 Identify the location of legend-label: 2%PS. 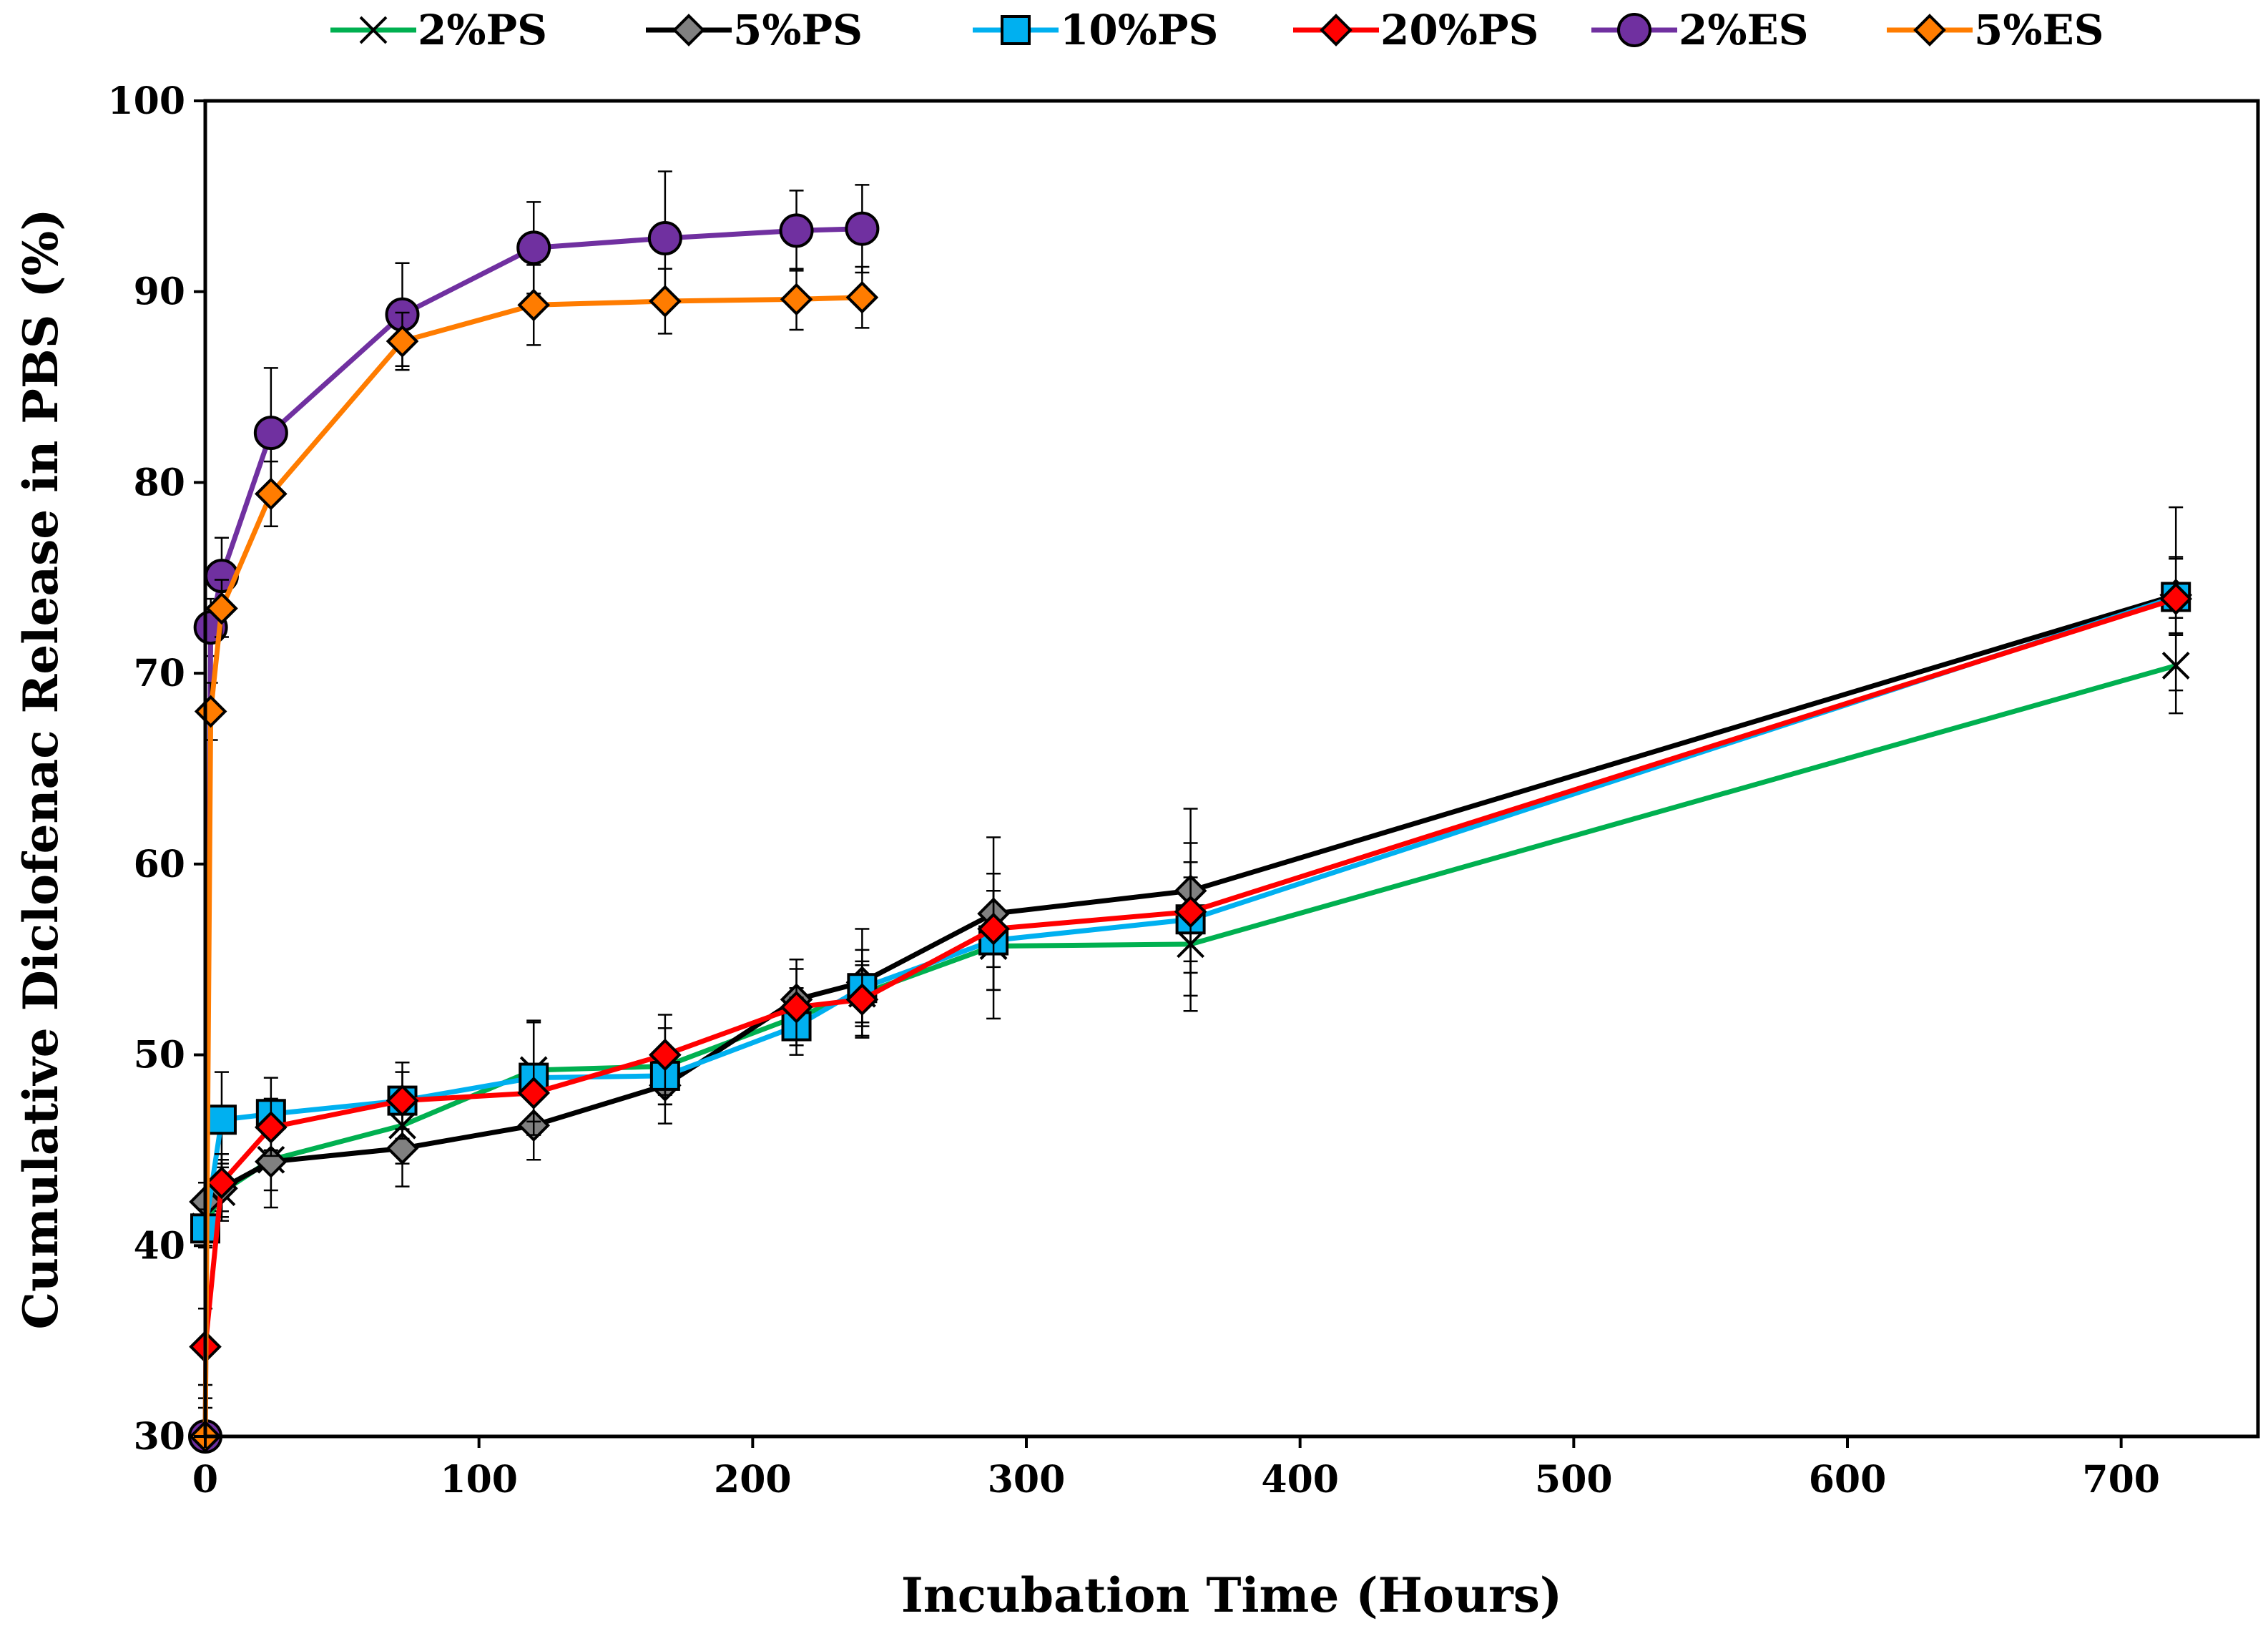
(482, 30).